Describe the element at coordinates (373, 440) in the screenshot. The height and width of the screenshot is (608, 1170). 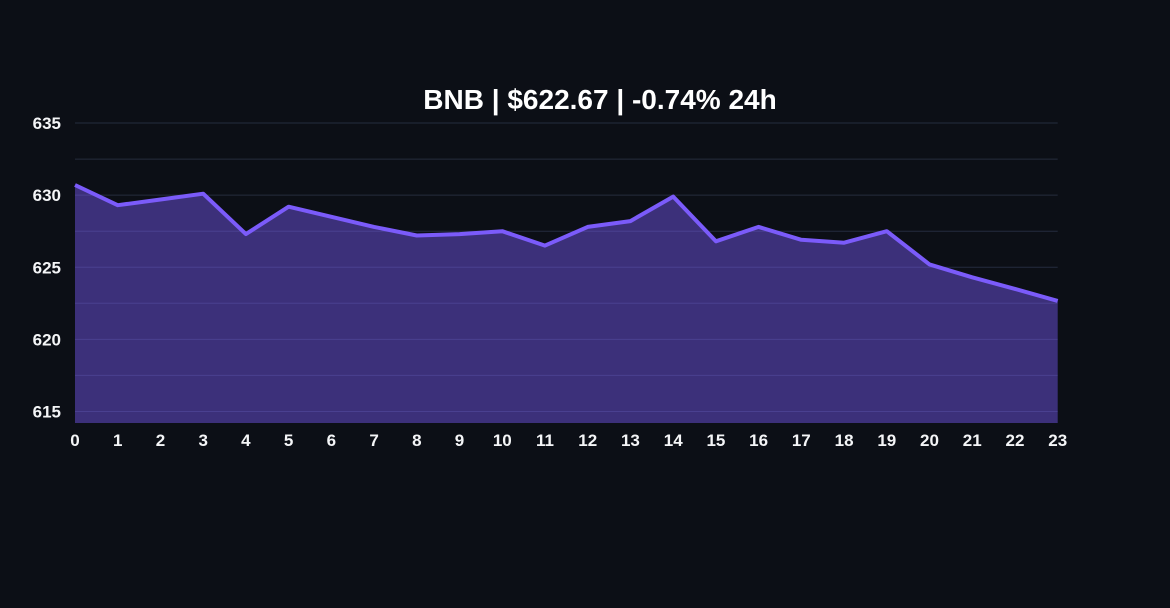
I see `x-tick-label: 7` at that location.